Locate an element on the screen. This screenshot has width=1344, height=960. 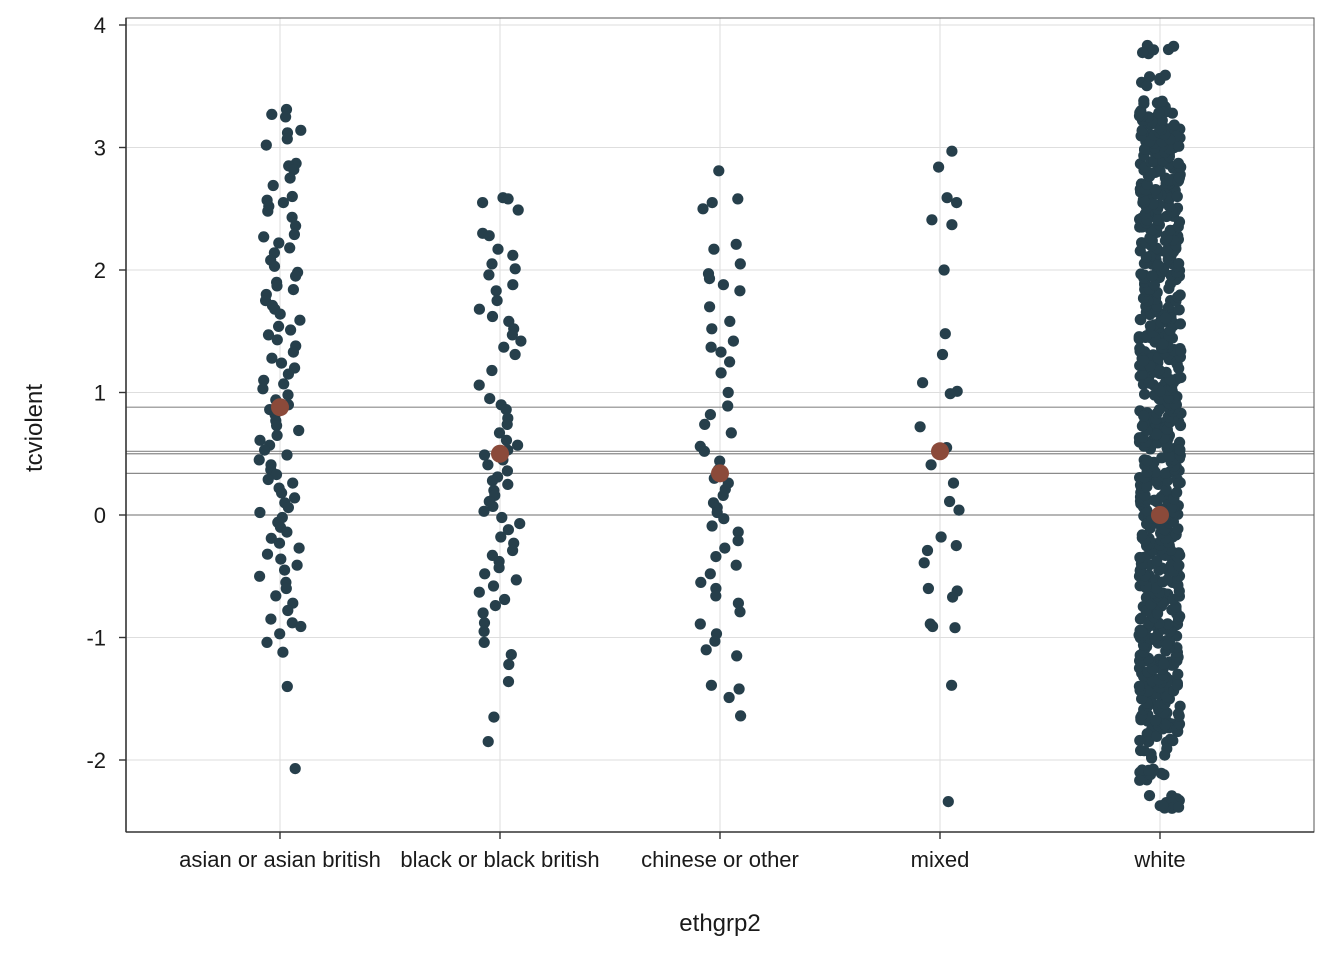
y-axis-title: tcviolent is located at coordinates (34, 428).